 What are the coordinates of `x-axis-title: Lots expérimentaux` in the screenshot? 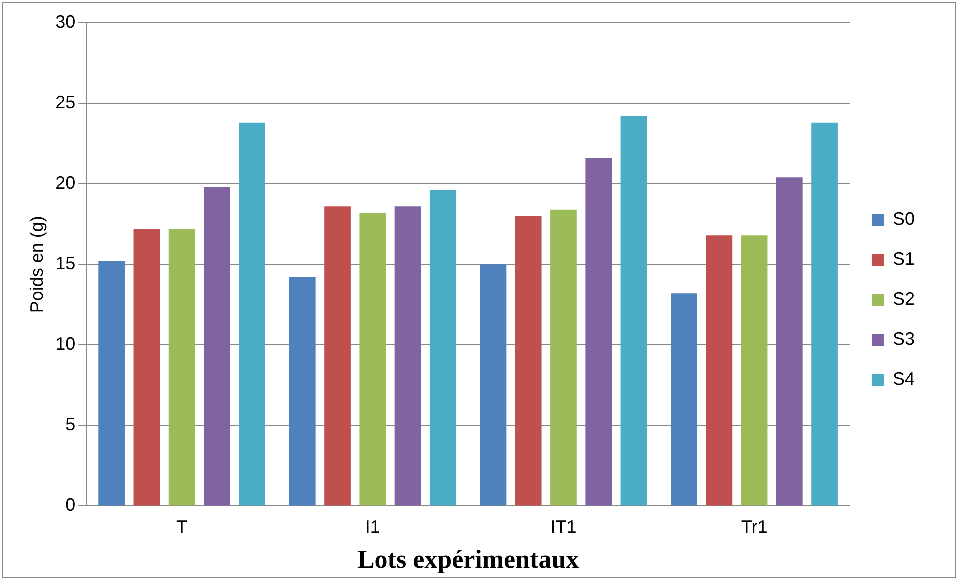 It's located at (468, 559).